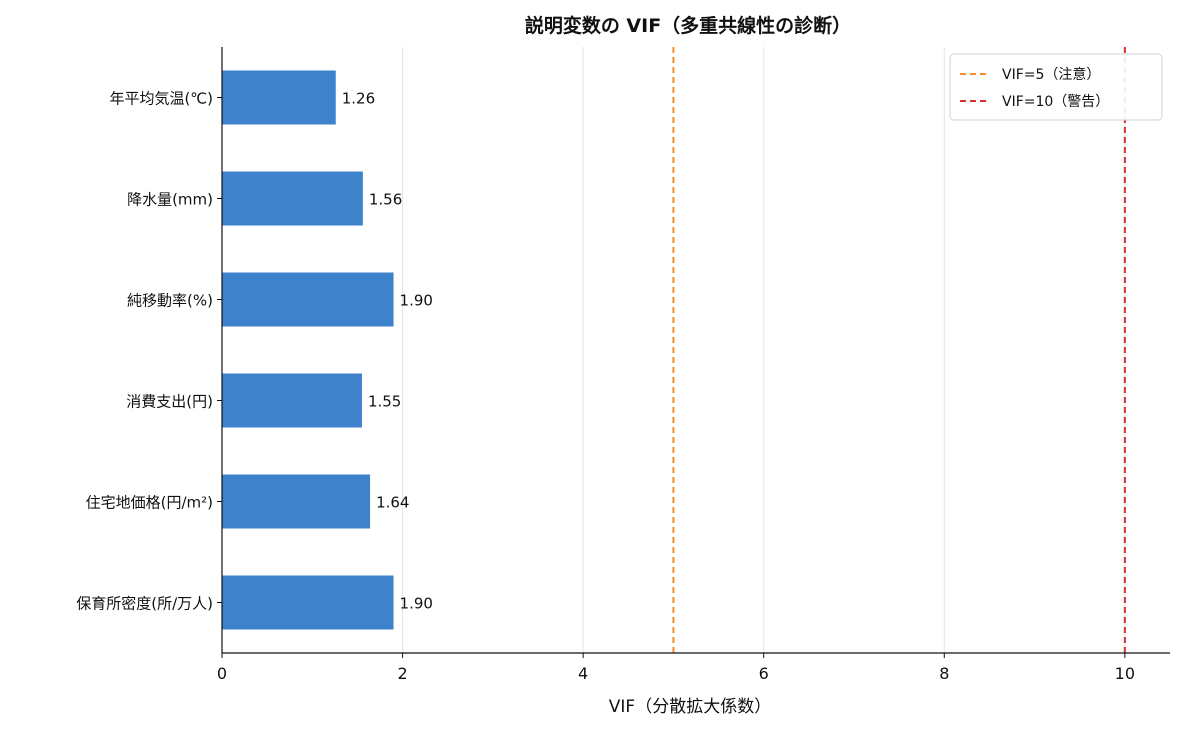 This screenshot has width=1185, height=735. Describe the element at coordinates (170, 200) in the screenshot. I see `category-label: 降水量(mm)` at that location.